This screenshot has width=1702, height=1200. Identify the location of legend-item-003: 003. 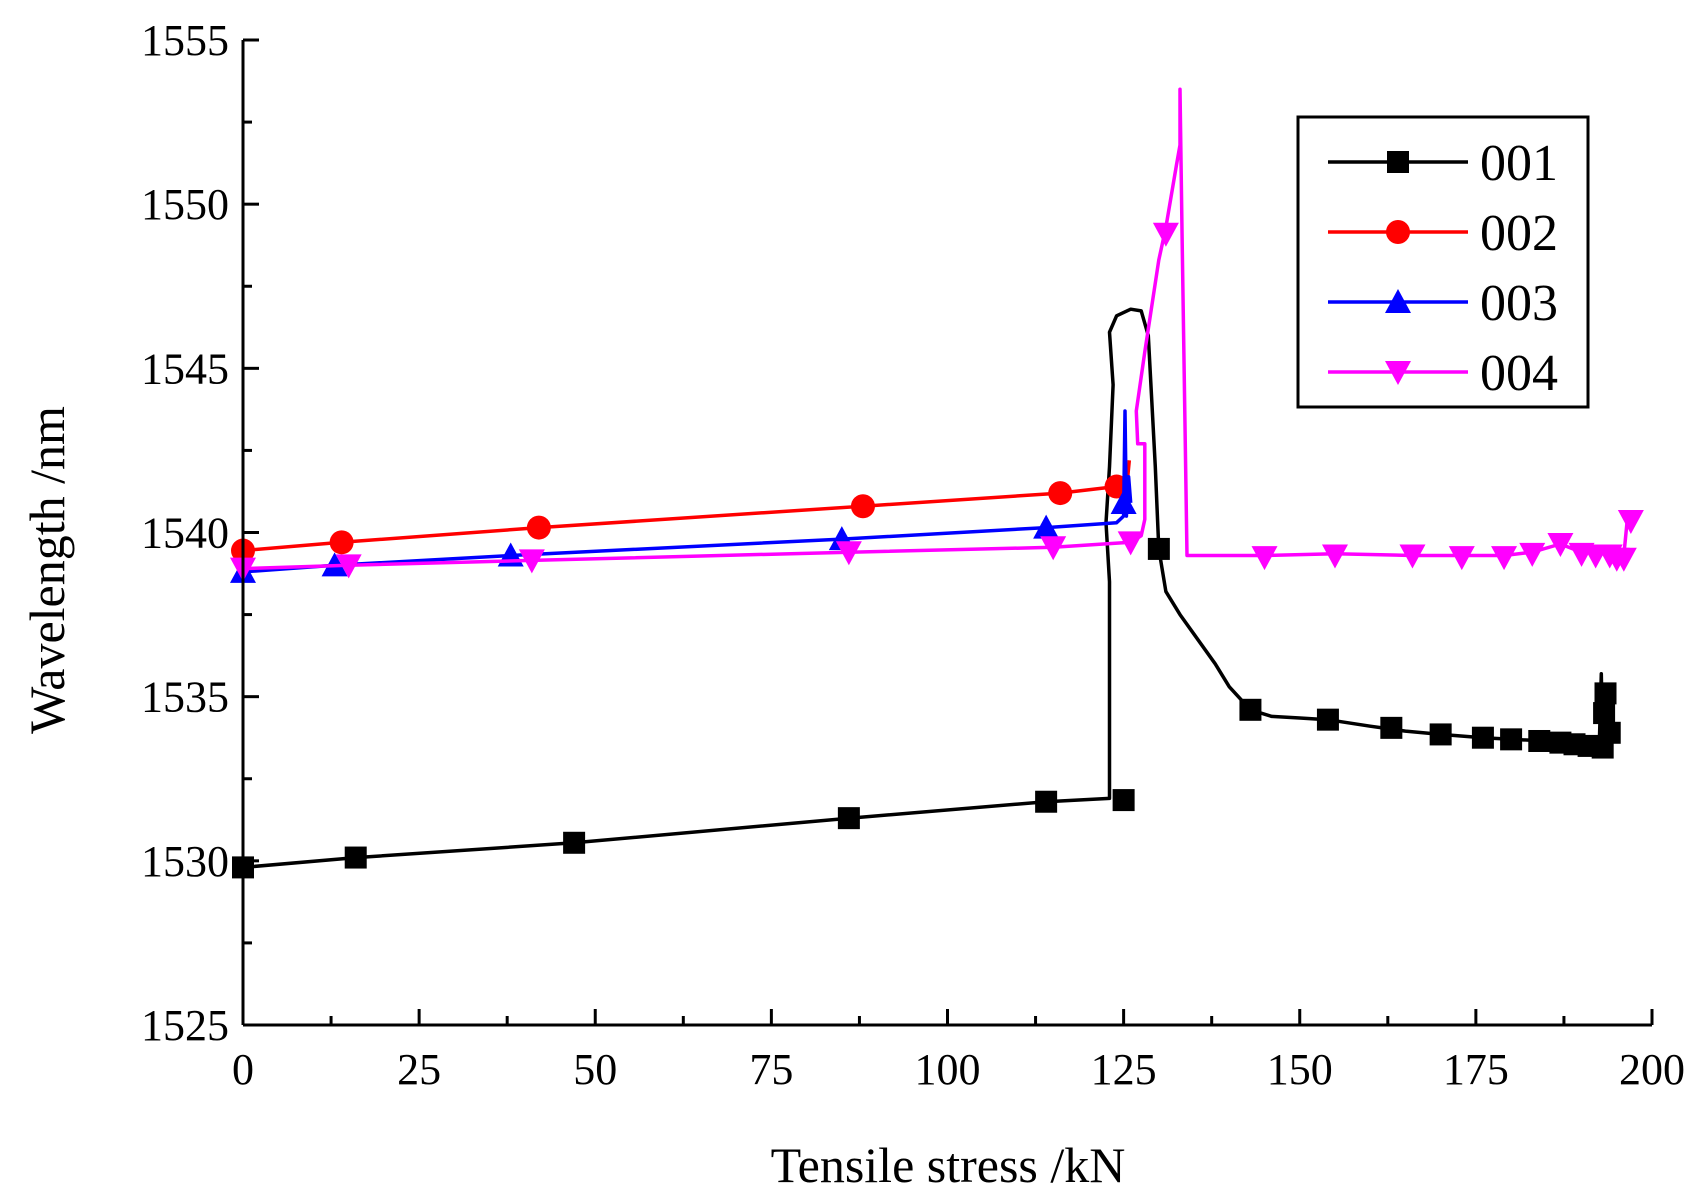
(1443, 303).